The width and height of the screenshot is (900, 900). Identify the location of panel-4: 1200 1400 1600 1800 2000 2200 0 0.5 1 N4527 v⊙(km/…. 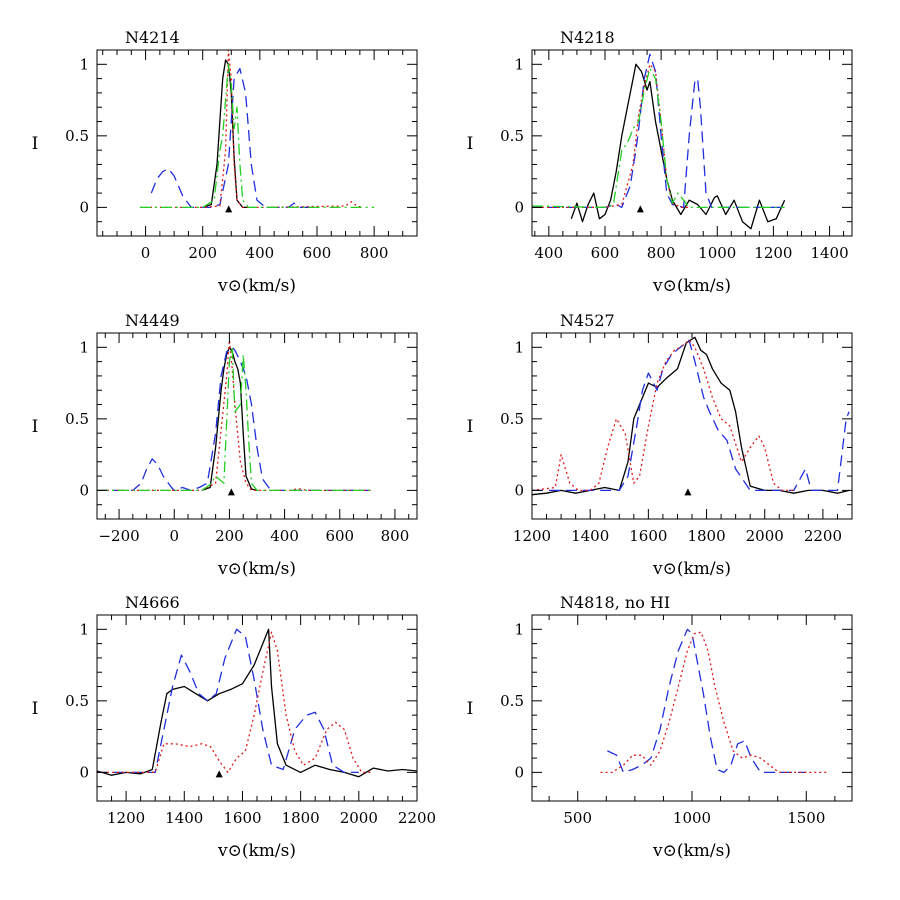
(660, 445).